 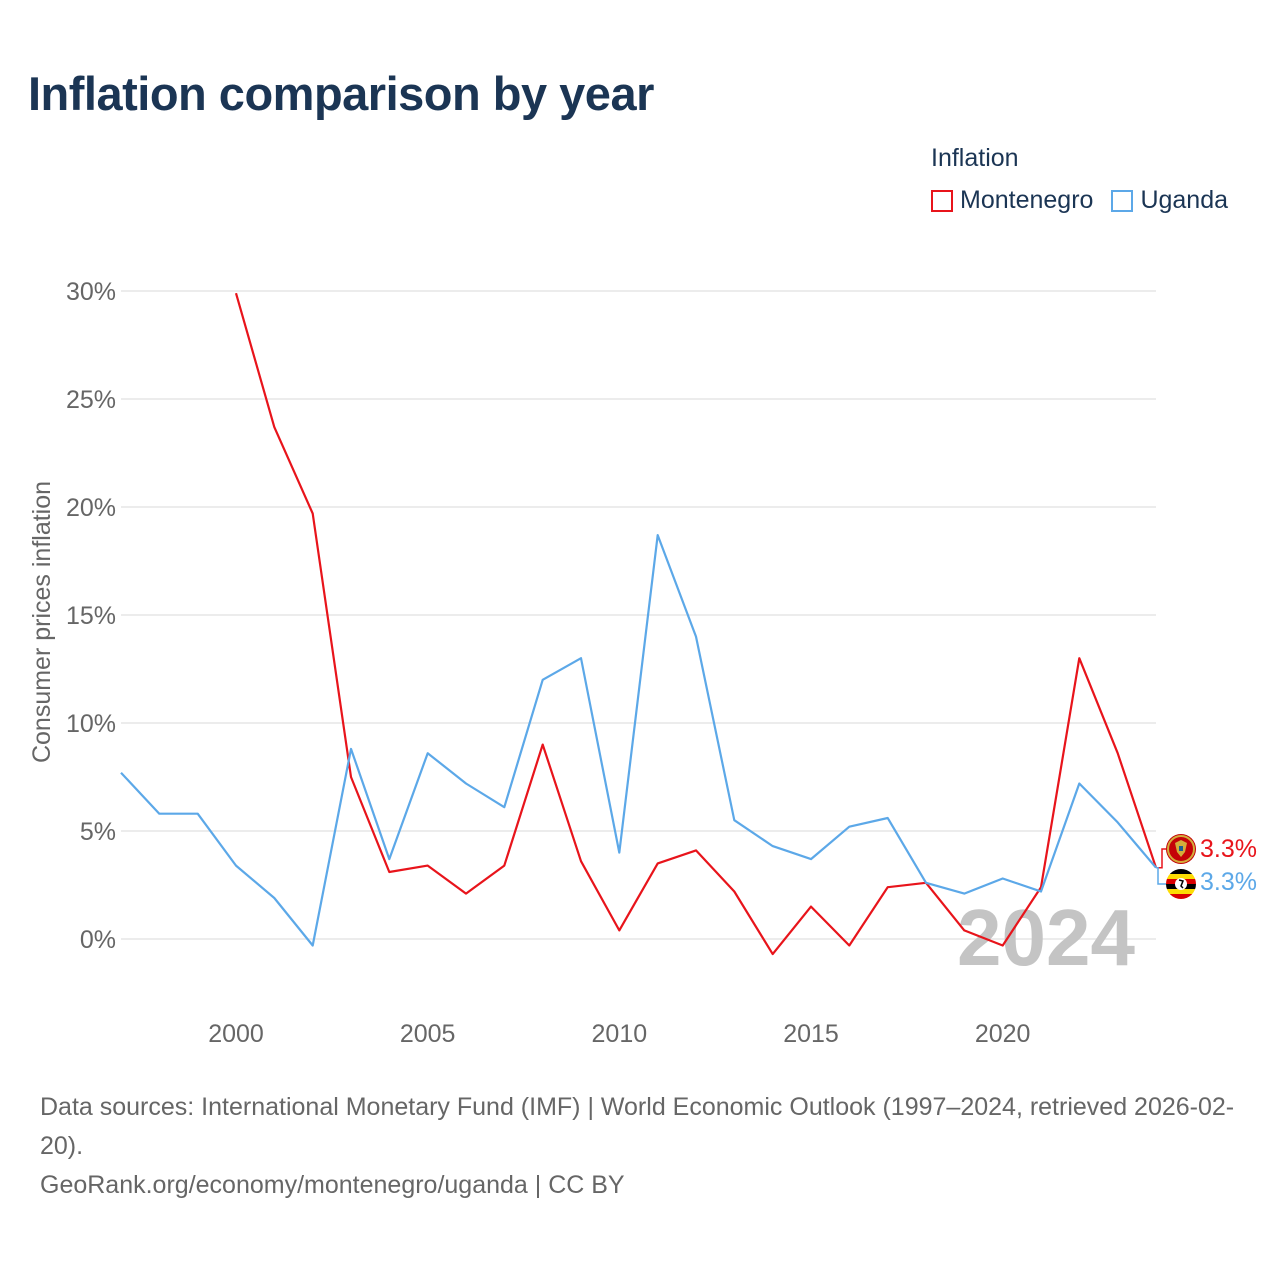 I want to click on x-tick-label: 2000, so click(x=236, y=1034).